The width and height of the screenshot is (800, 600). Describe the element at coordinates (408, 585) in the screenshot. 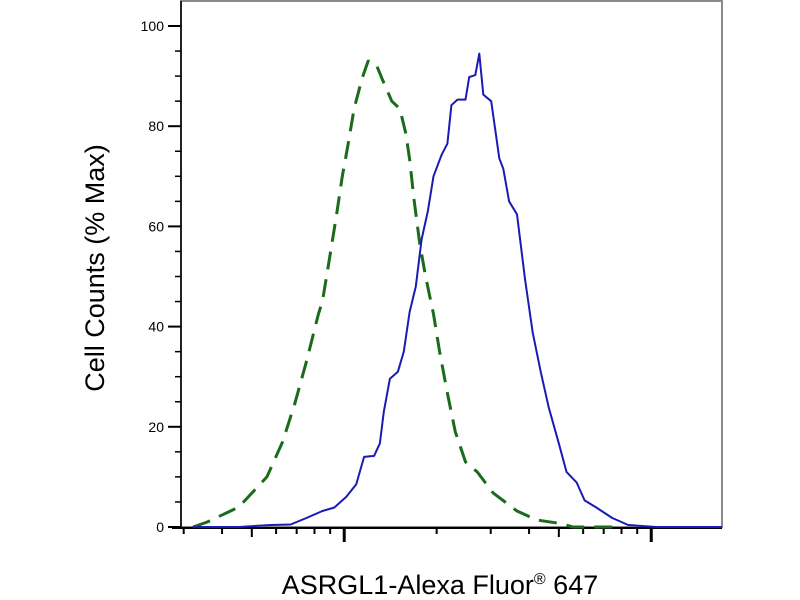

I see `x-axis-title-main: ASRGL1-Alexa Fluor` at that location.